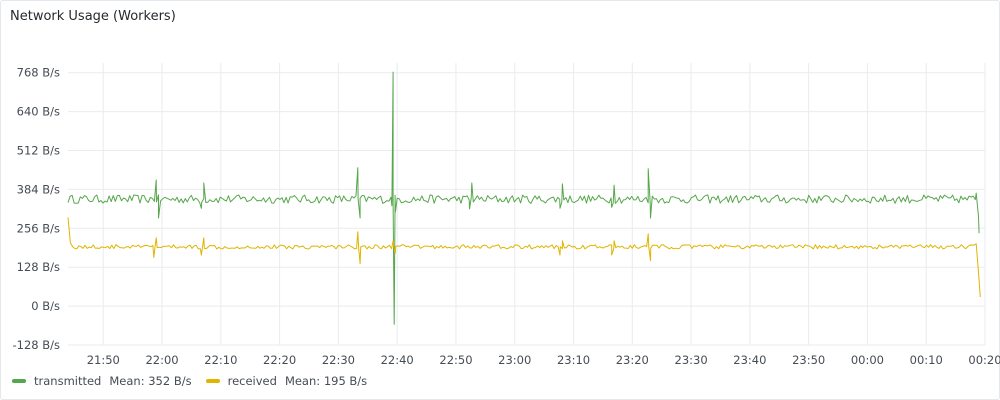 The height and width of the screenshot is (400, 1000). Describe the element at coordinates (38, 73) in the screenshot. I see `y-tick-label: 768 B/s` at that location.